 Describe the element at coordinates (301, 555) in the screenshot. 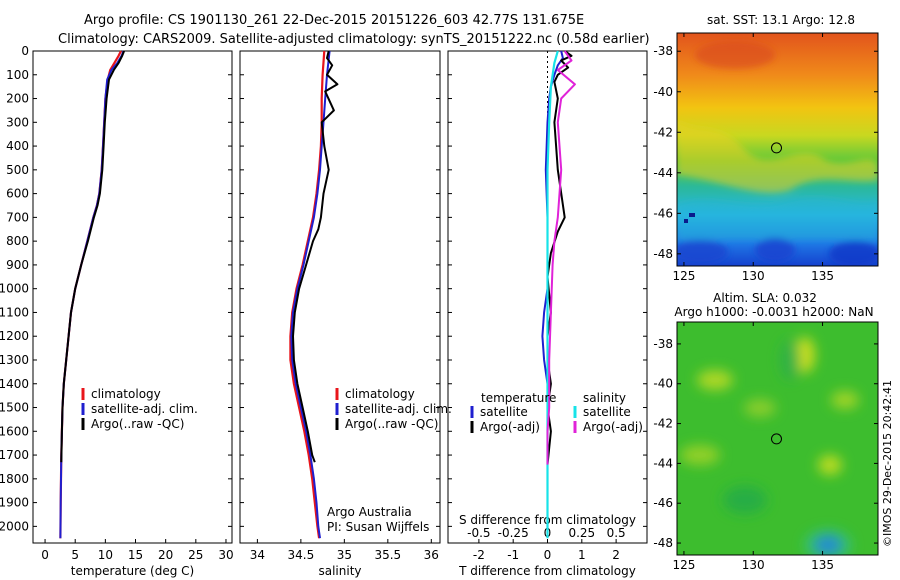

I see `salinity-xtick-label: 34.5` at that location.